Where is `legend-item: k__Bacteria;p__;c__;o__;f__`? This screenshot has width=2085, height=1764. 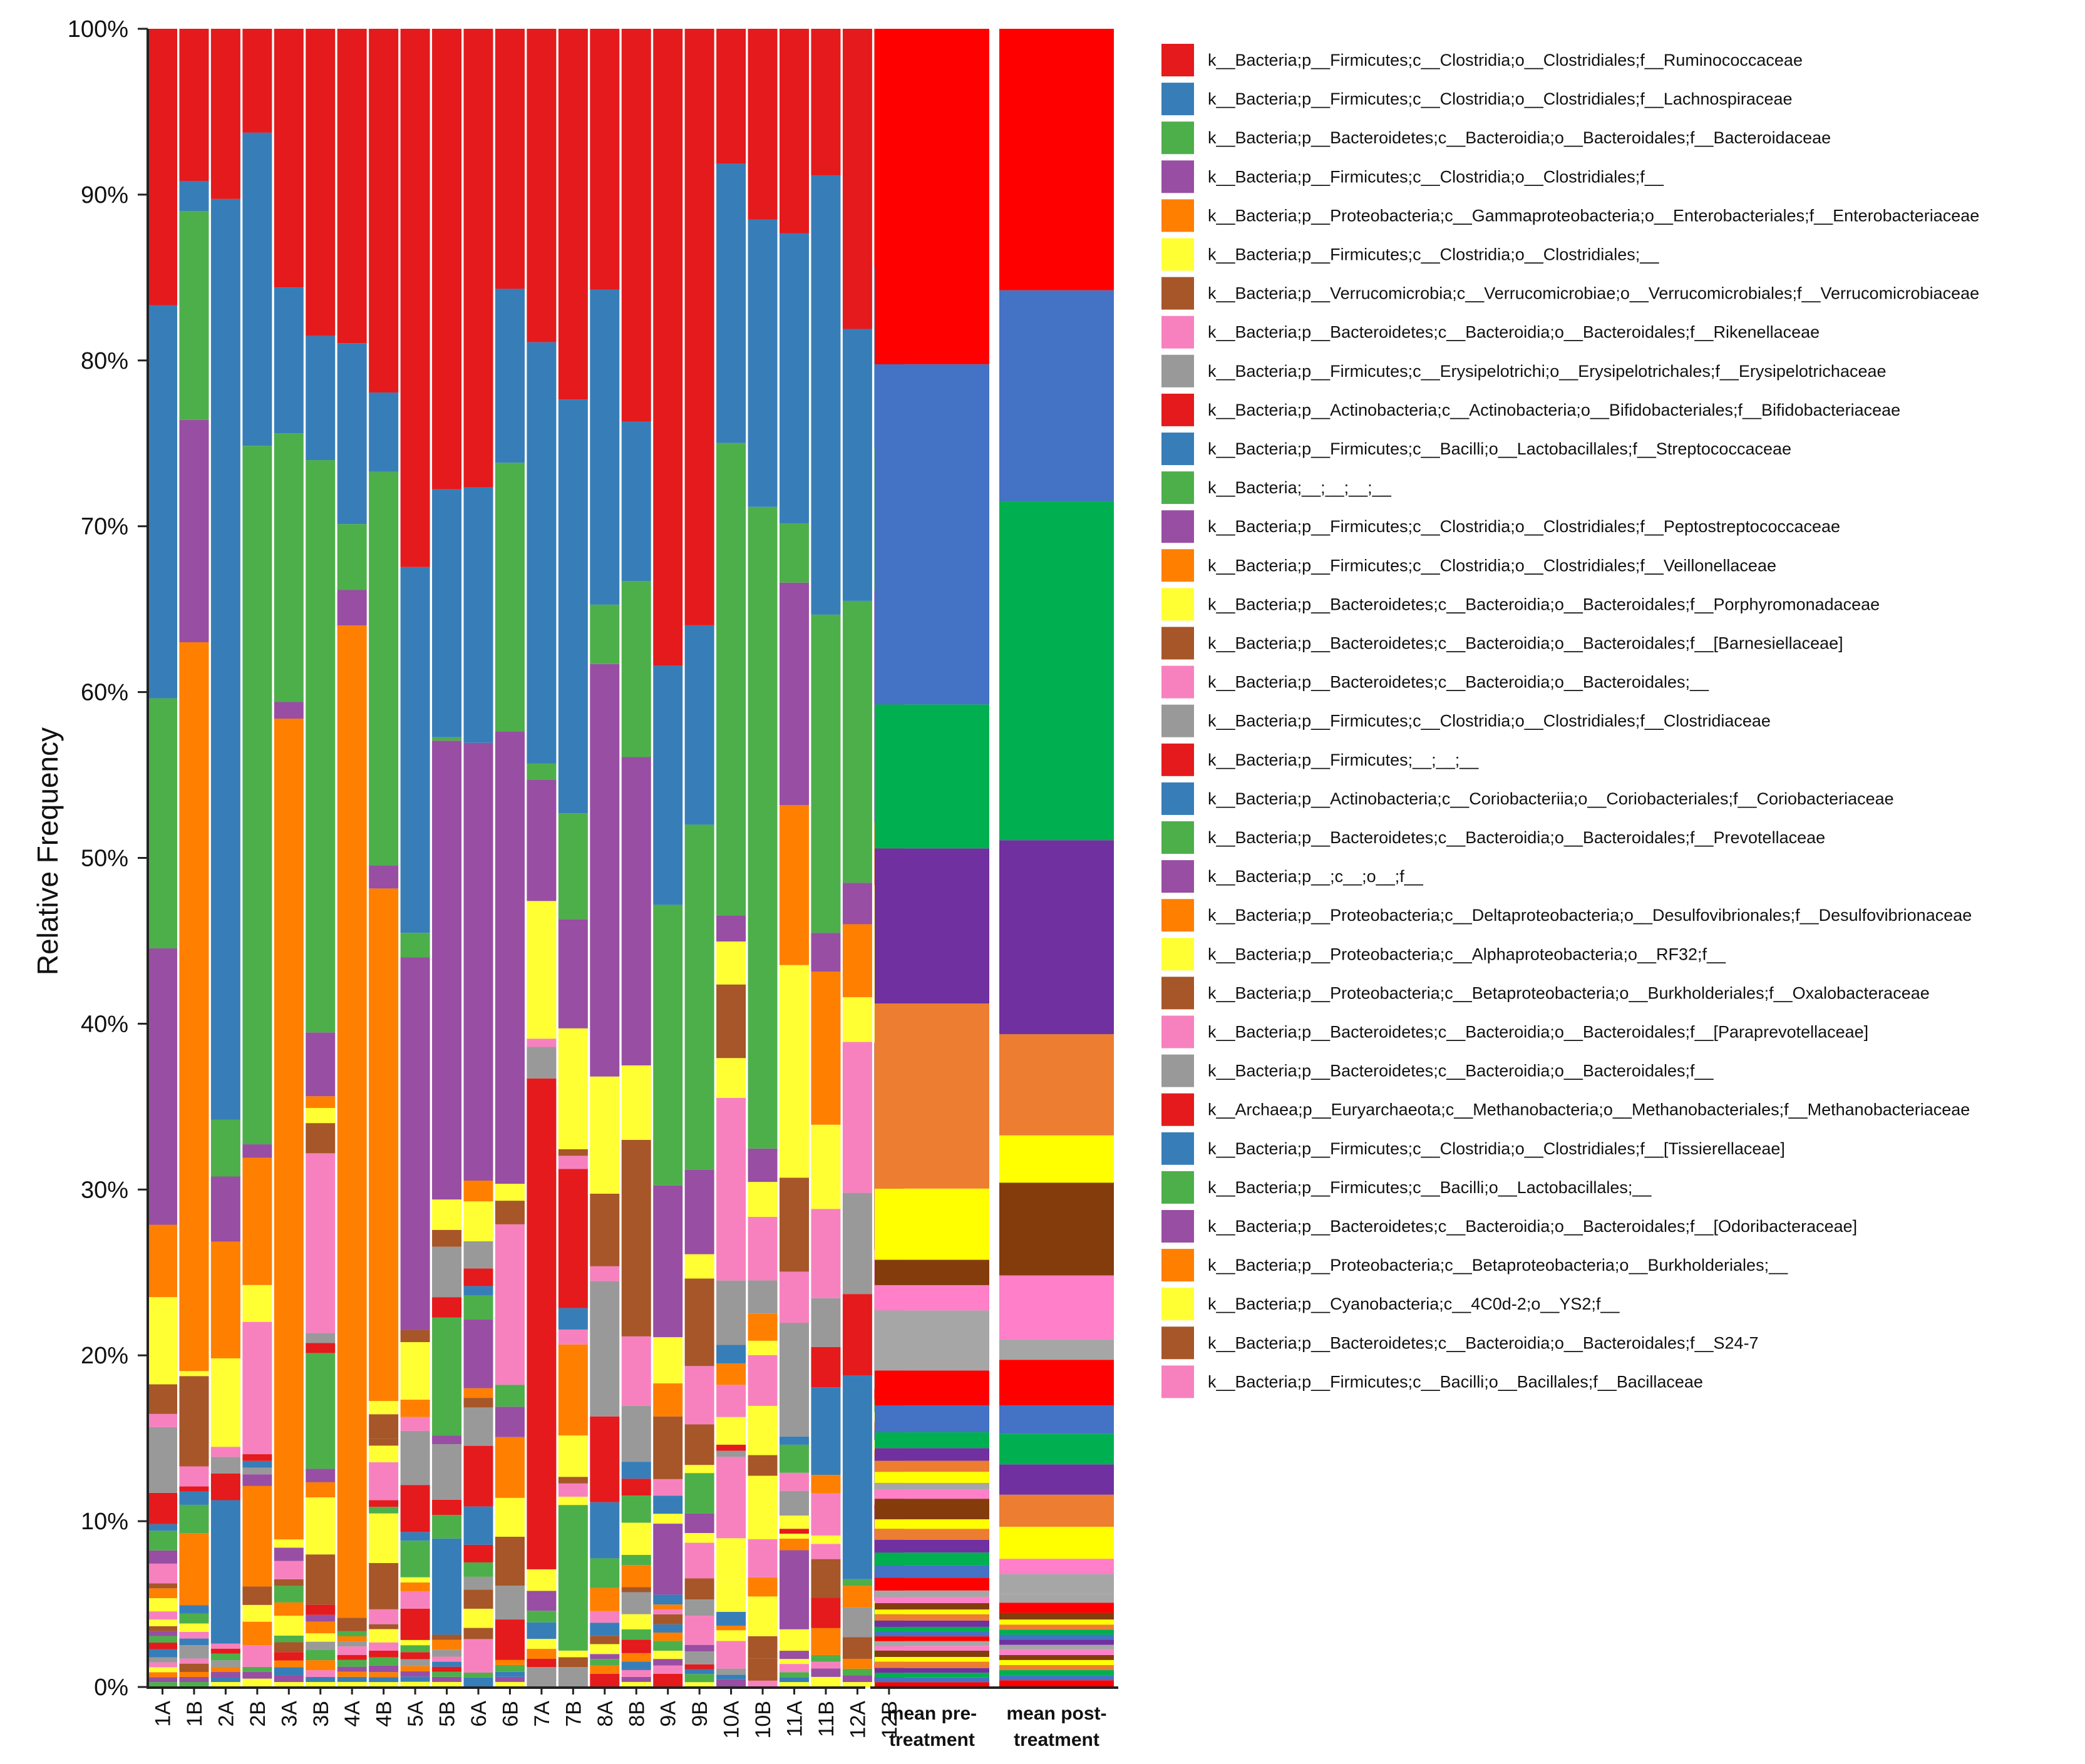 legend-item: k__Bacteria;p__;c__;o__;f__ is located at coordinates (1293, 876).